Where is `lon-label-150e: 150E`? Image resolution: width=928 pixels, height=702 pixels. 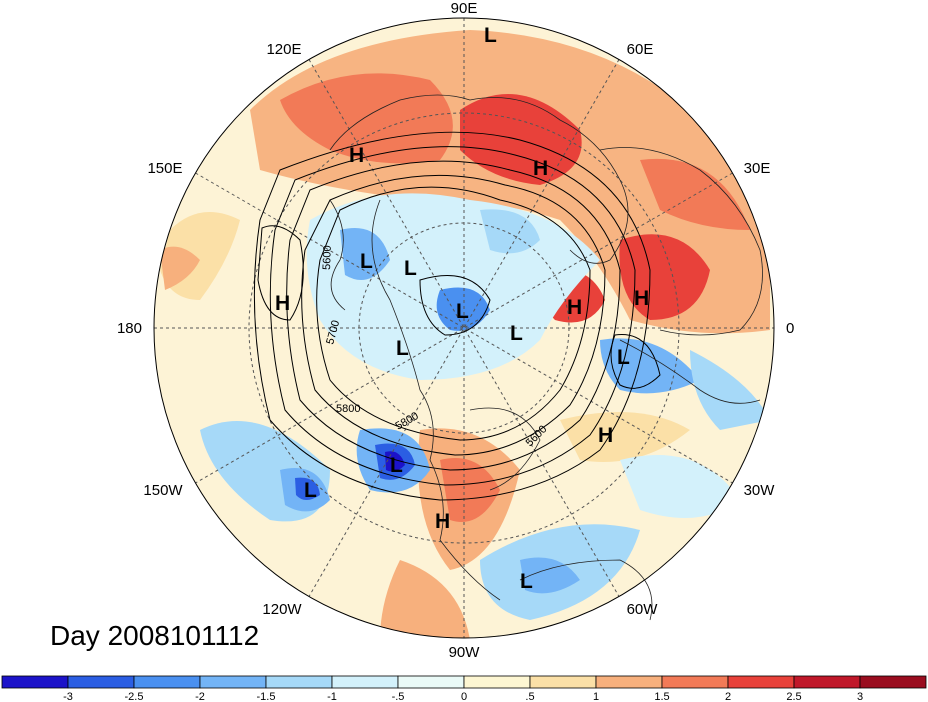
lon-label-150e: 150E is located at coordinates (164, 168).